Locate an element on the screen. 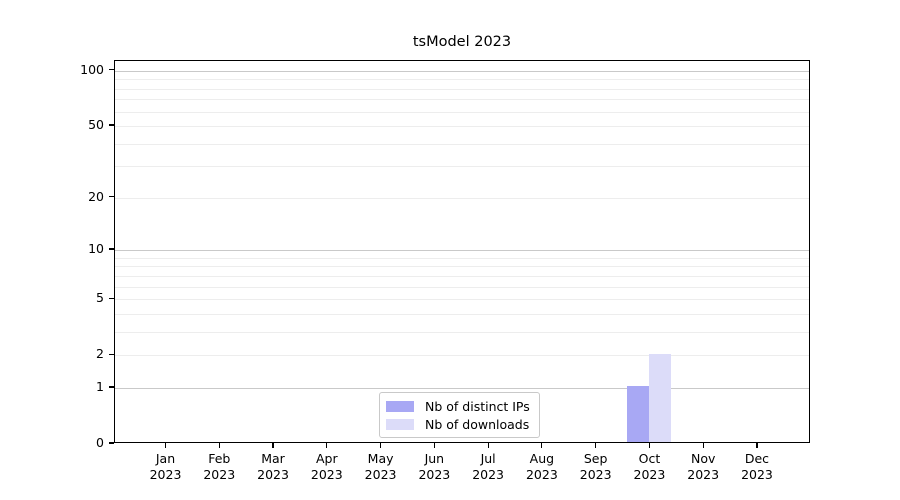  y-tick-label: 5 is located at coordinates (100, 298).